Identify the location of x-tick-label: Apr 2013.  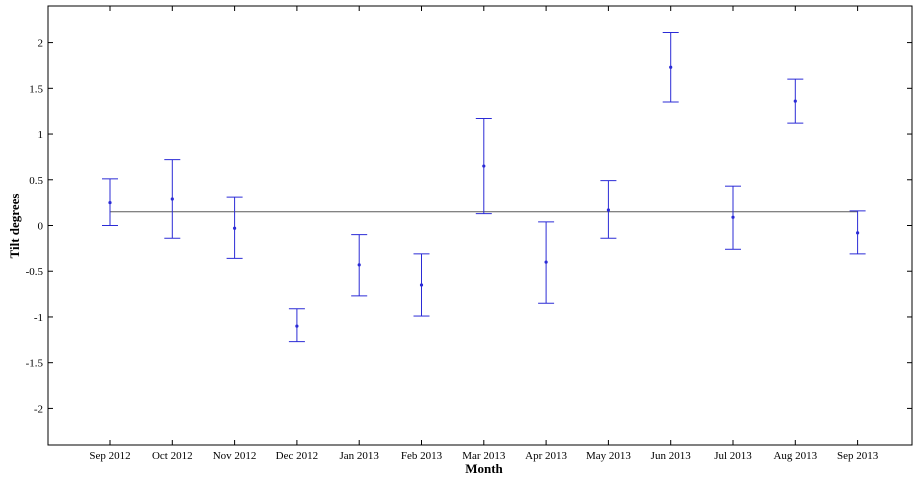
(546, 456).